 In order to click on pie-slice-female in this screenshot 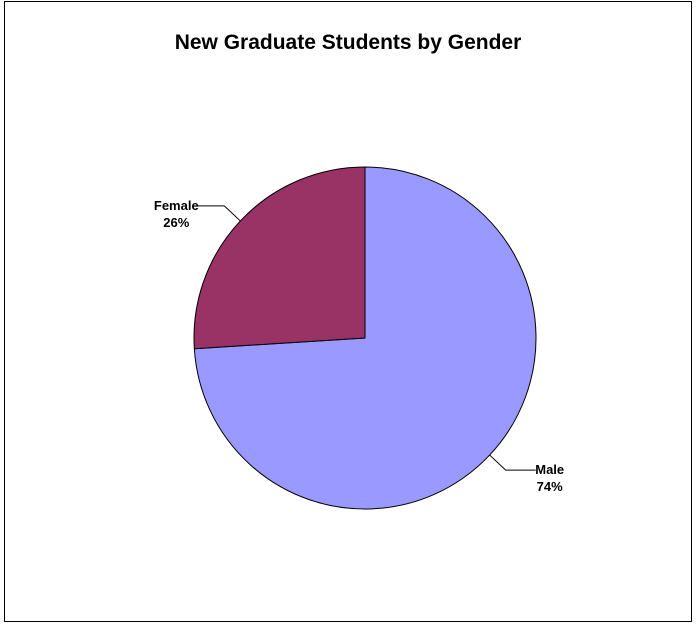, I will do `click(279, 258)`.